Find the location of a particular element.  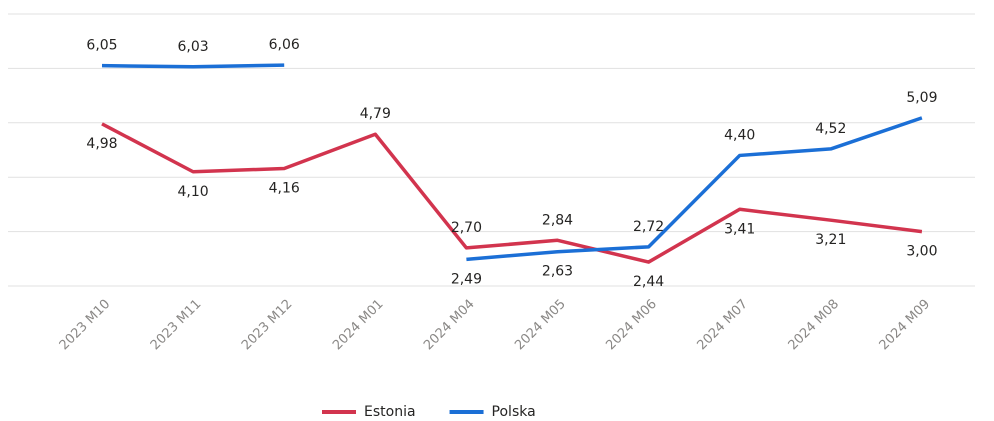

data-label: 2,84 is located at coordinates (557, 220).